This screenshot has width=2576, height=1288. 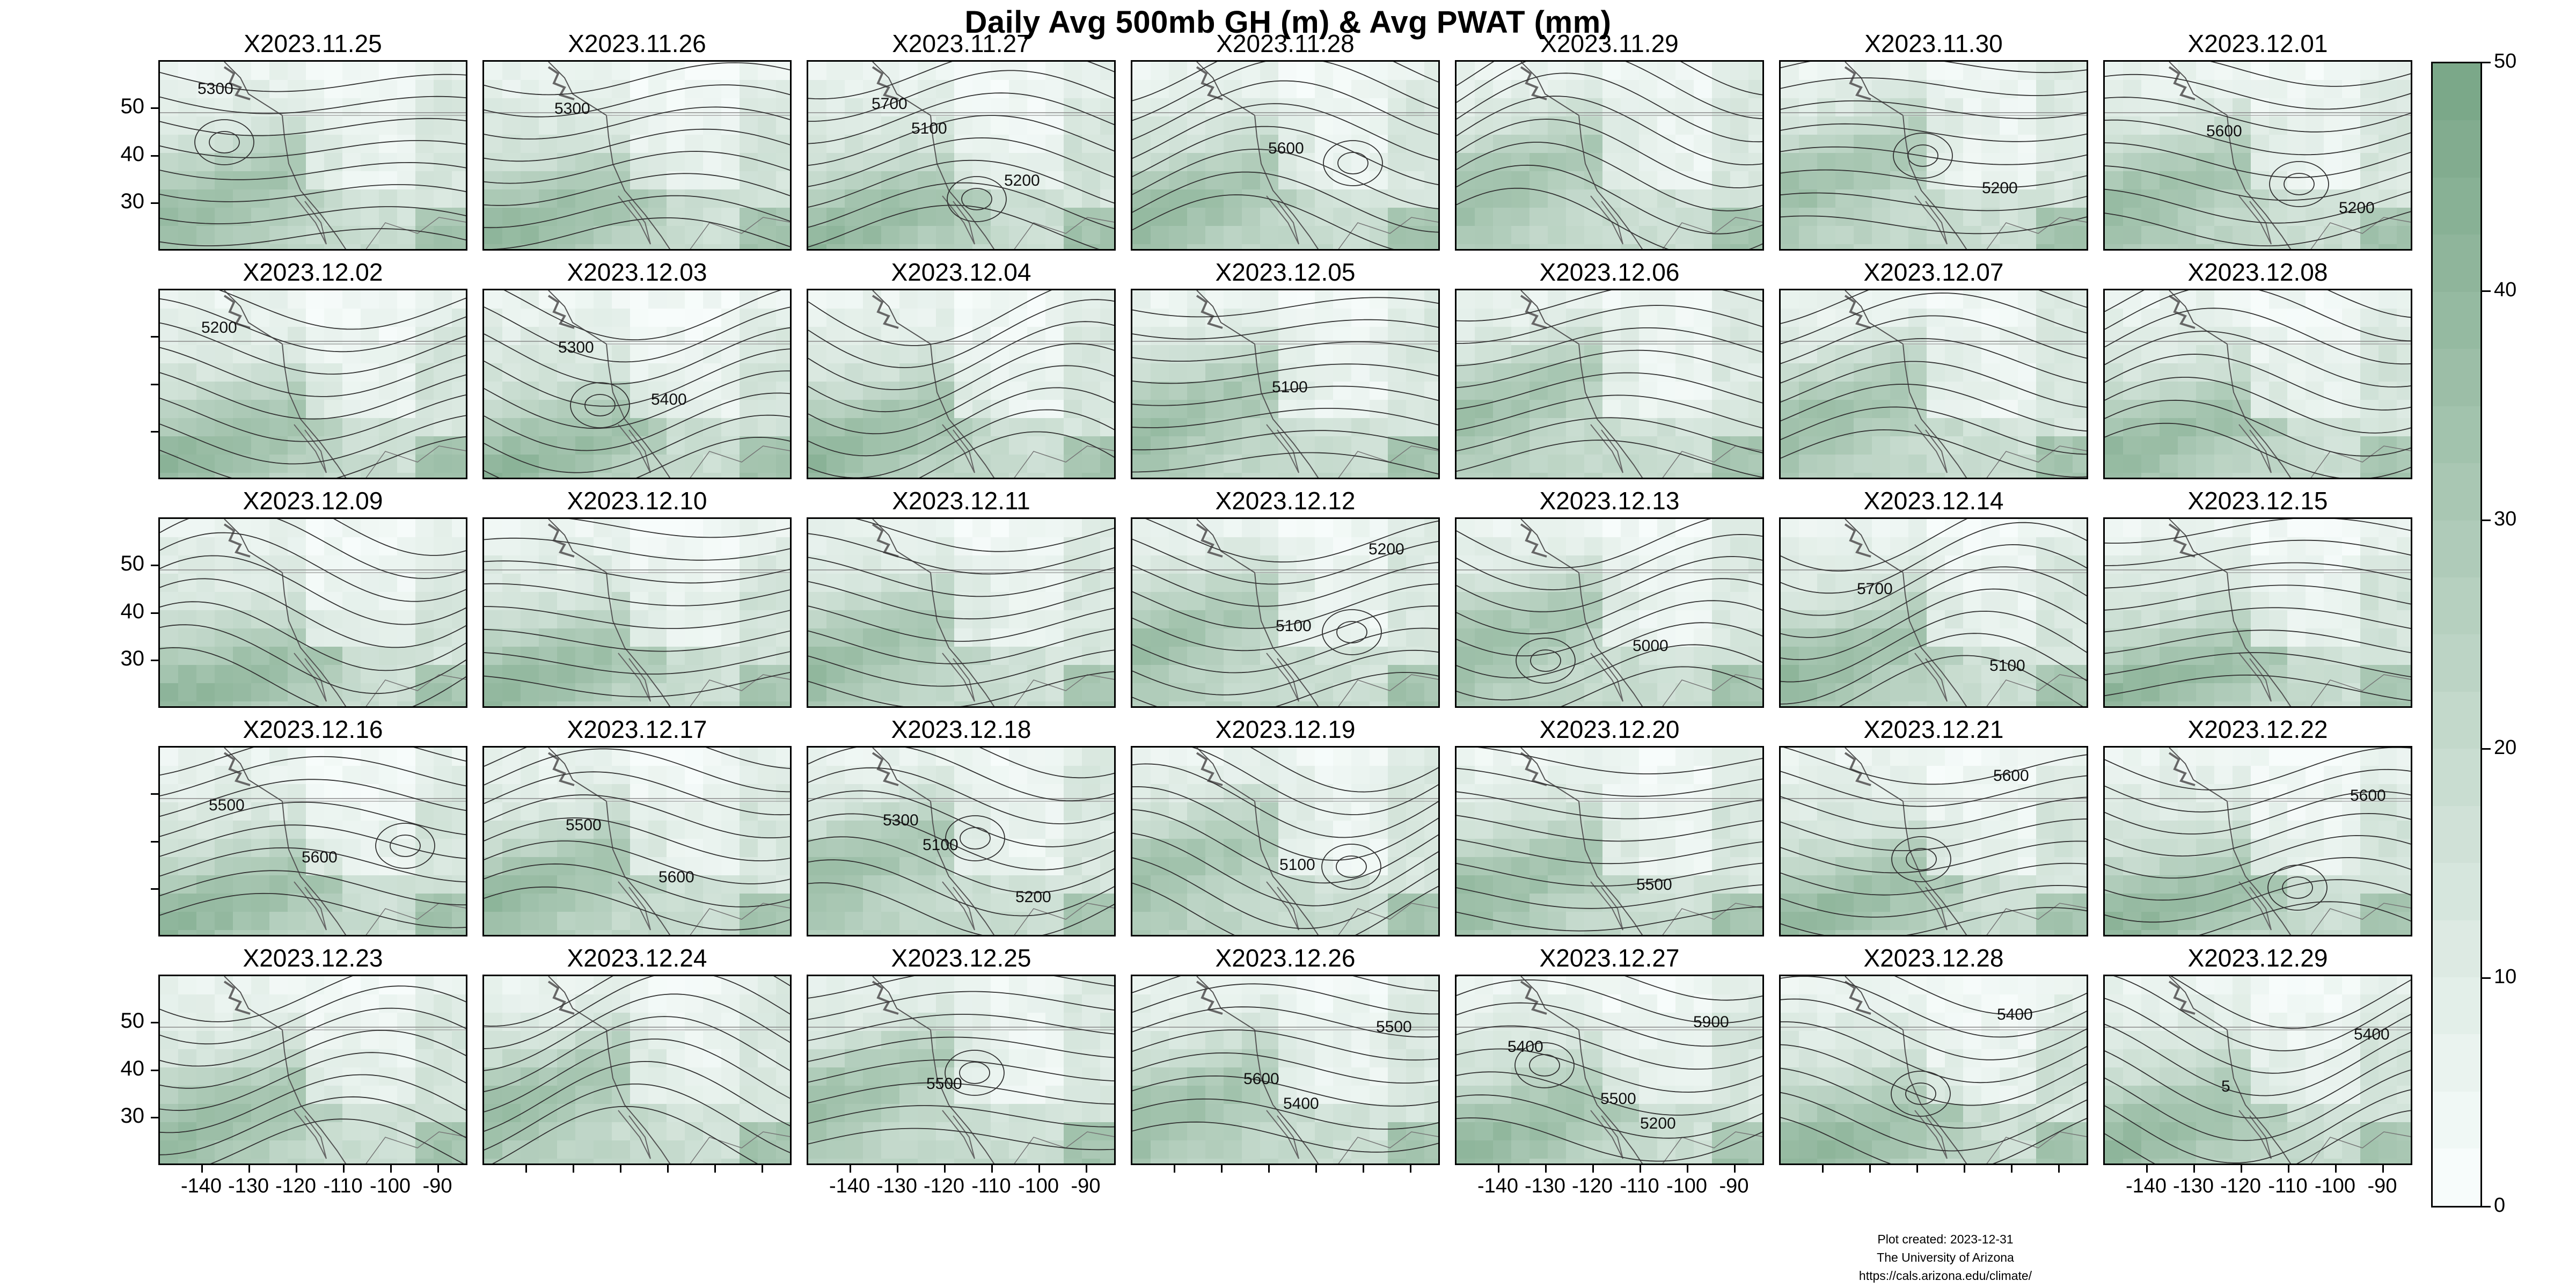 I want to click on contour-label: 5100, so click(x=1290, y=387).